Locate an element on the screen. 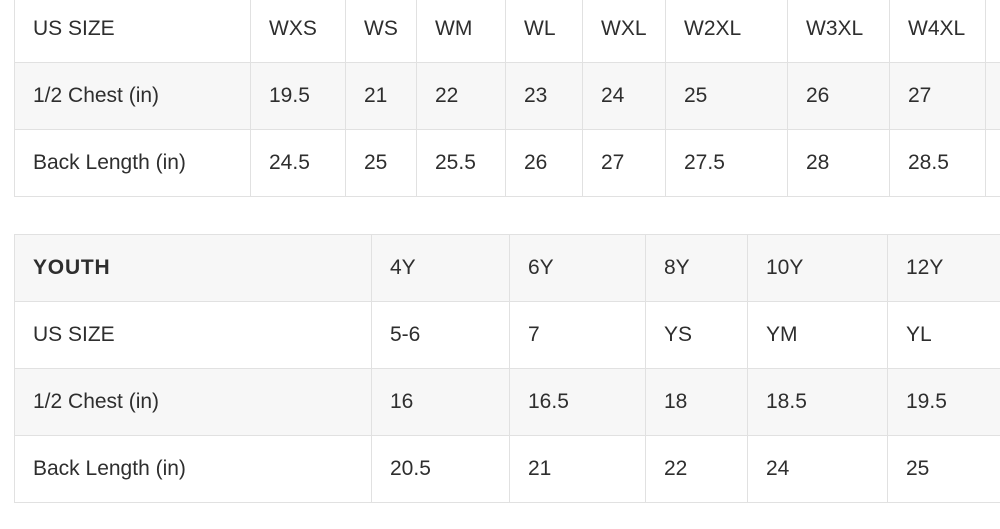 The image size is (1000, 529). size-value-cell: 27.5 is located at coordinates (726, 163).